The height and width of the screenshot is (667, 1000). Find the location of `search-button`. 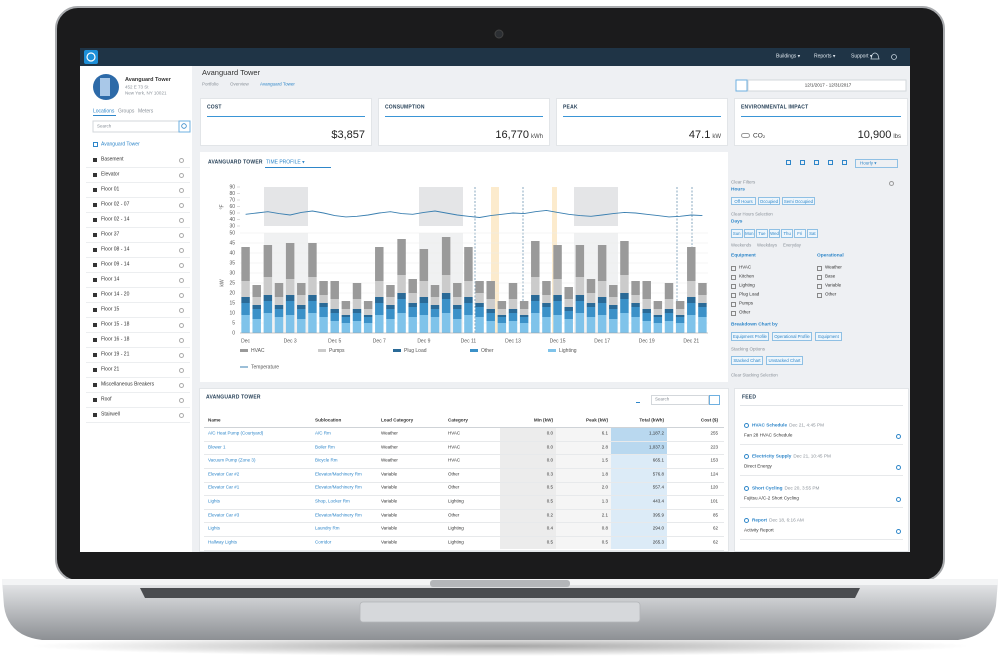

search-button is located at coordinates (184, 126).